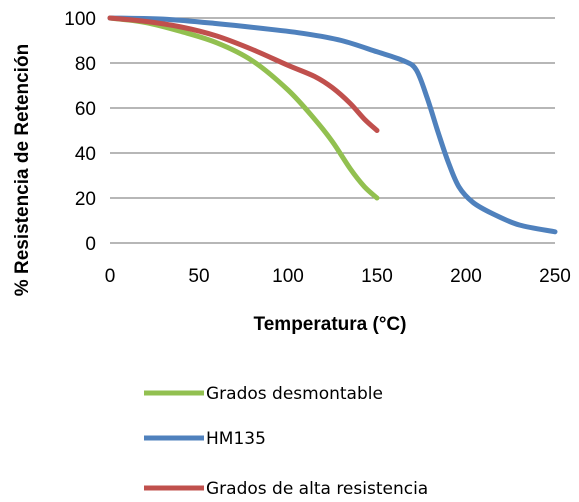  I want to click on y-tick-60: 60, so click(85, 109).